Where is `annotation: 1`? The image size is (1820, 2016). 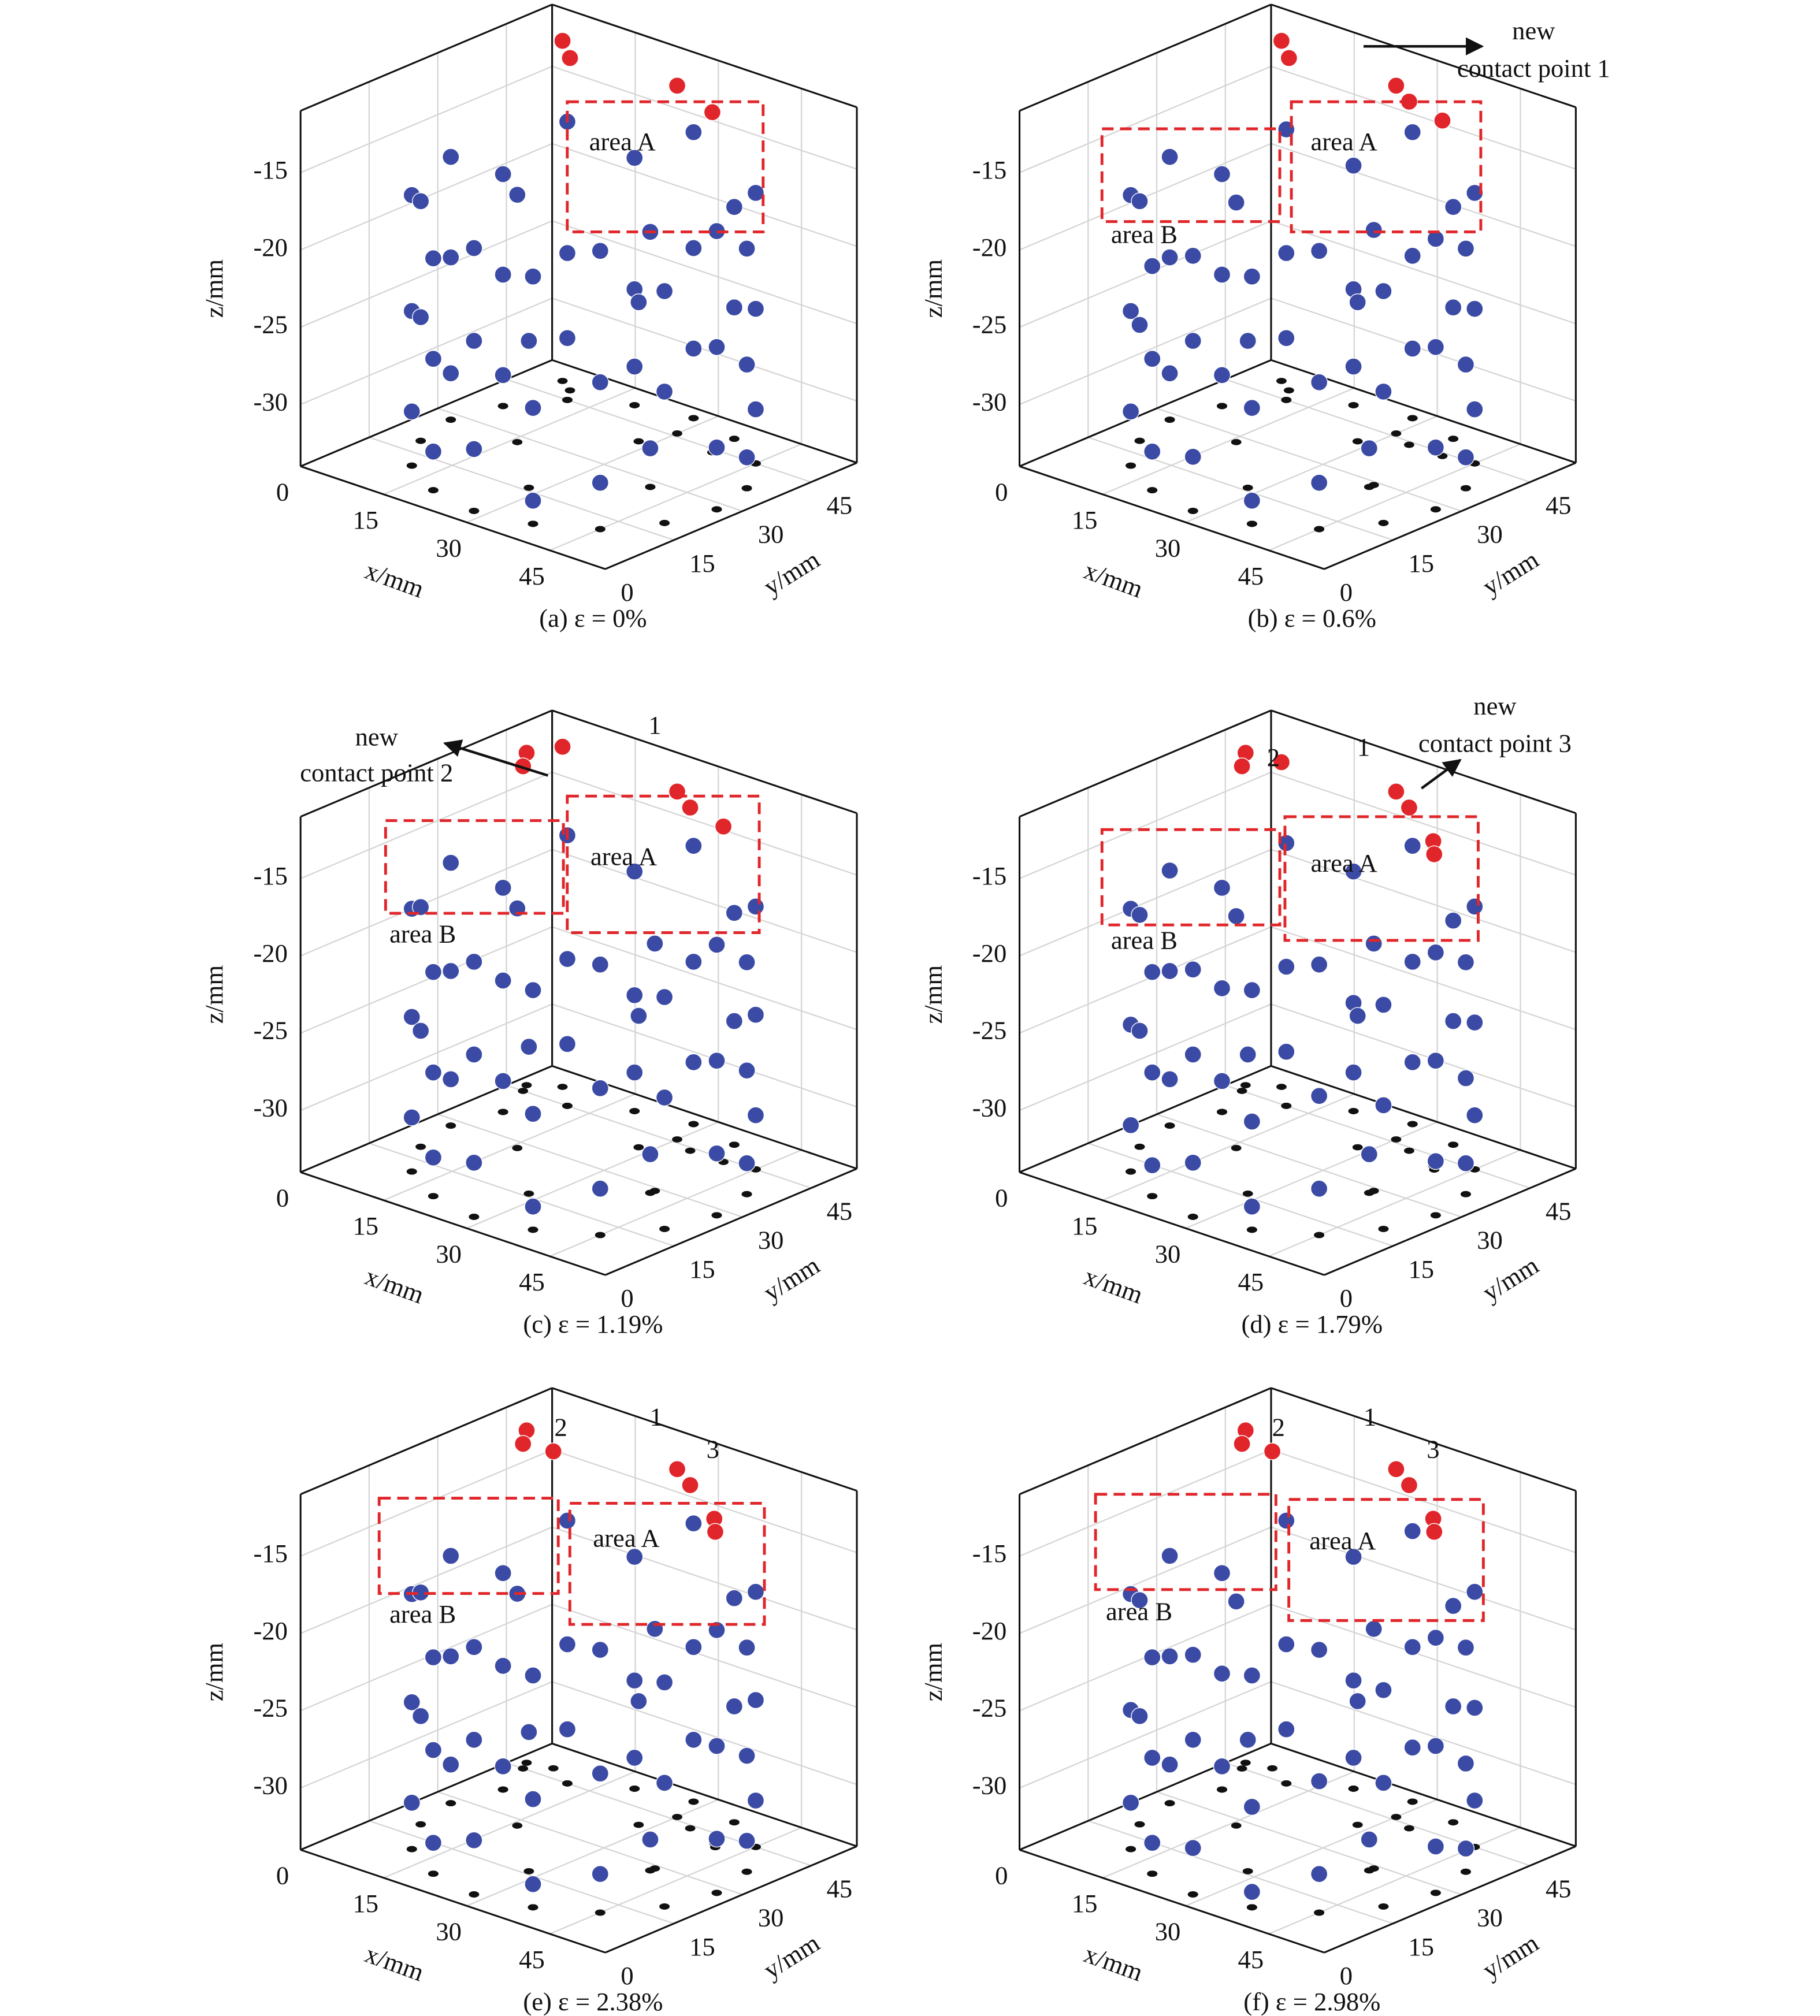 annotation: 1 is located at coordinates (654, 725).